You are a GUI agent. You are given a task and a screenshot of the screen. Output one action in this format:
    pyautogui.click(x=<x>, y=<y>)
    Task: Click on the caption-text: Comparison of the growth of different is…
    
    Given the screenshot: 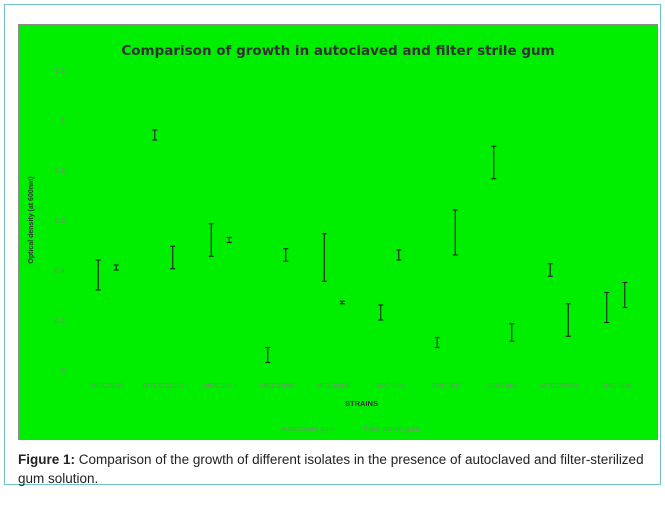 What is the action you would take?
    pyautogui.click(x=331, y=469)
    